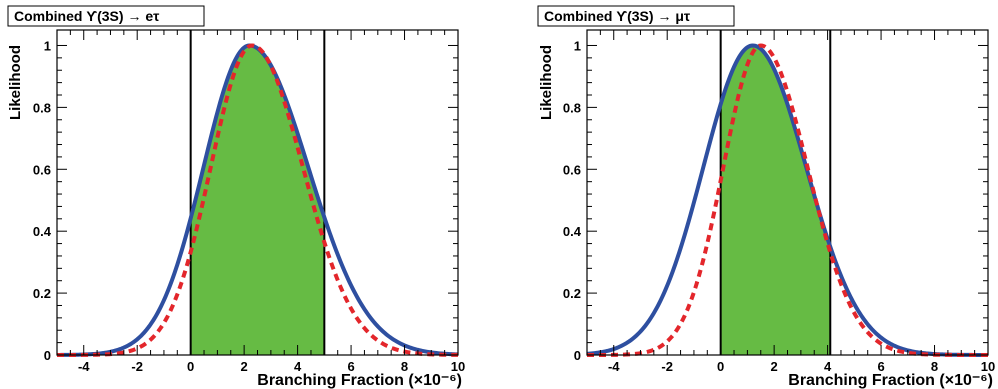 The image size is (998, 389). What do you see at coordinates (617, 16) in the screenshot?
I see `chart-title: Combined ϒ(3S) → μτ` at bounding box center [617, 16].